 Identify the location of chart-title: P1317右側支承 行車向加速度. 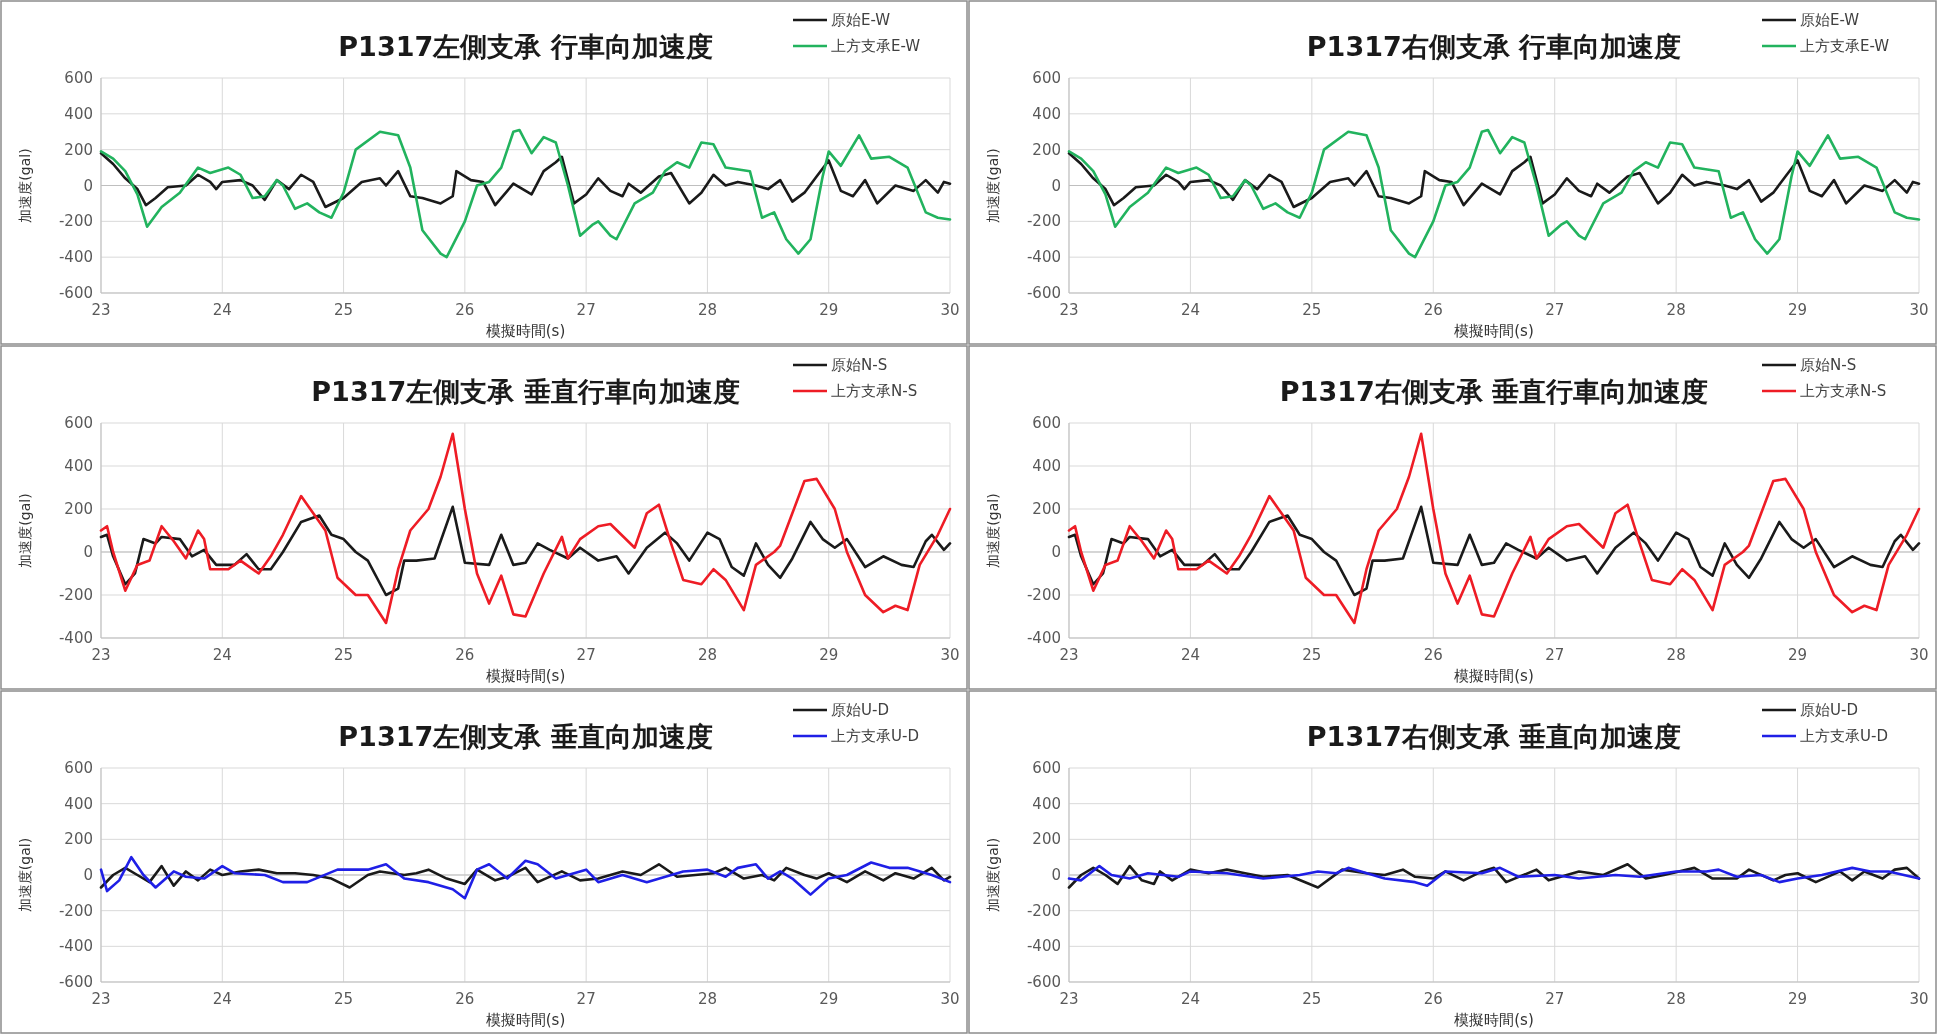
(1494, 46).